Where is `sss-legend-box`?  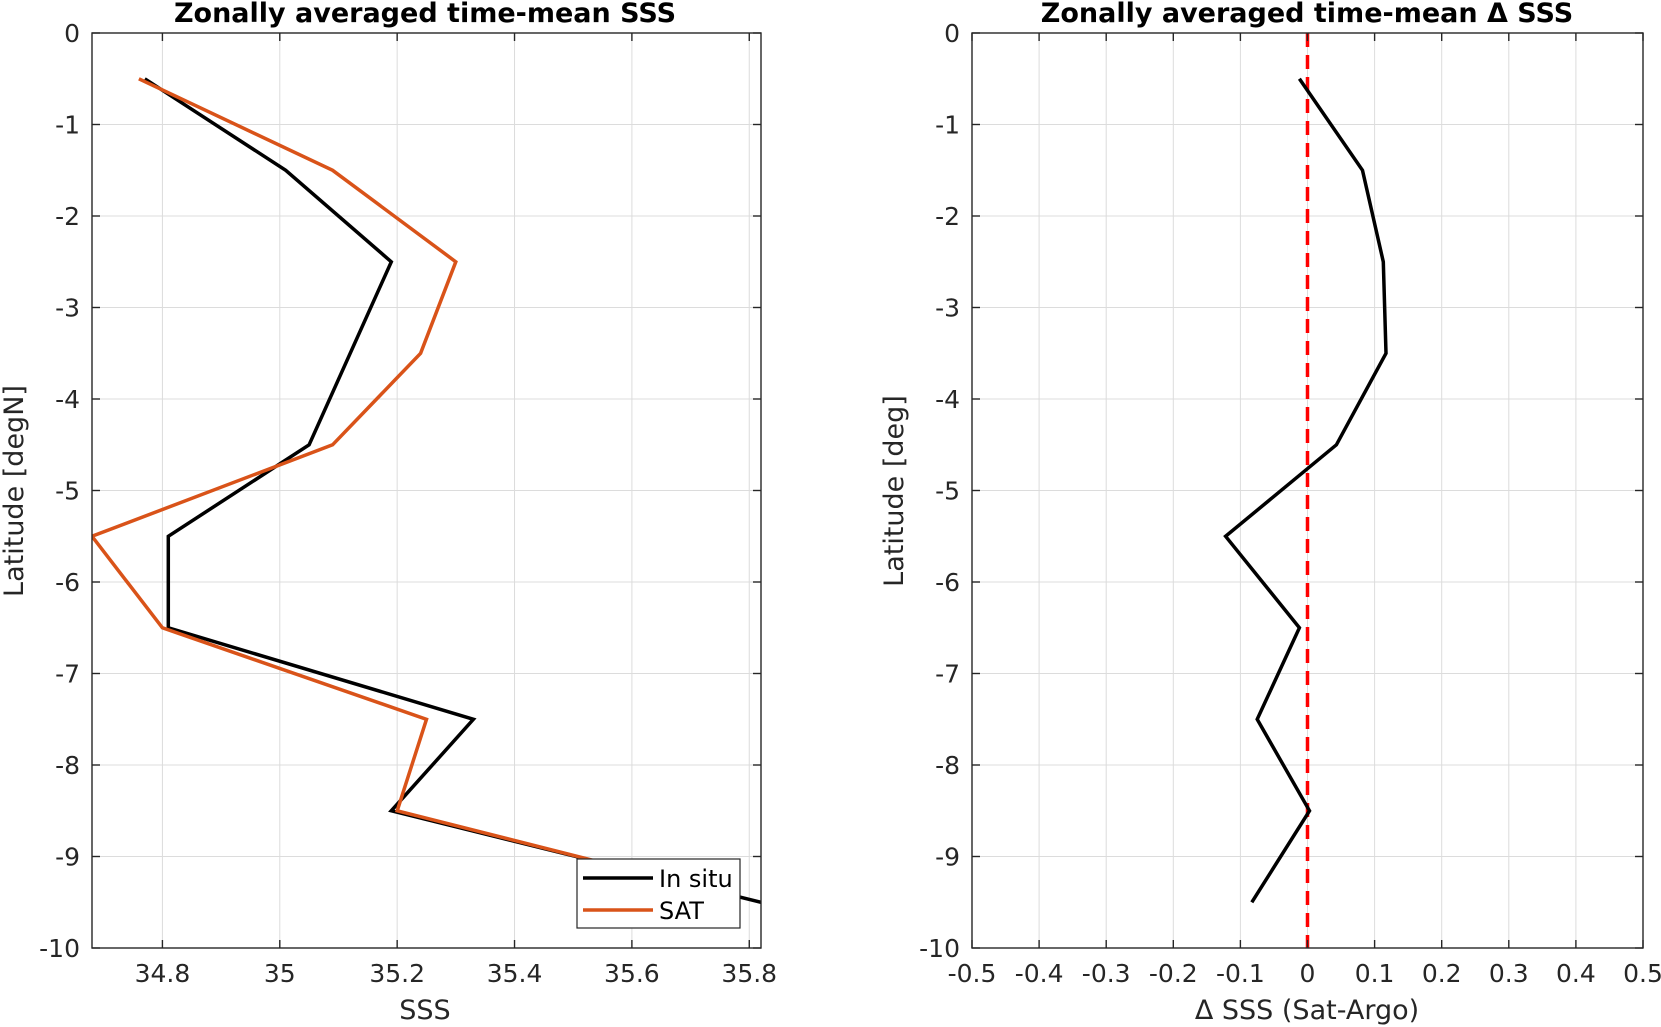 sss-legend-box is located at coordinates (658, 893).